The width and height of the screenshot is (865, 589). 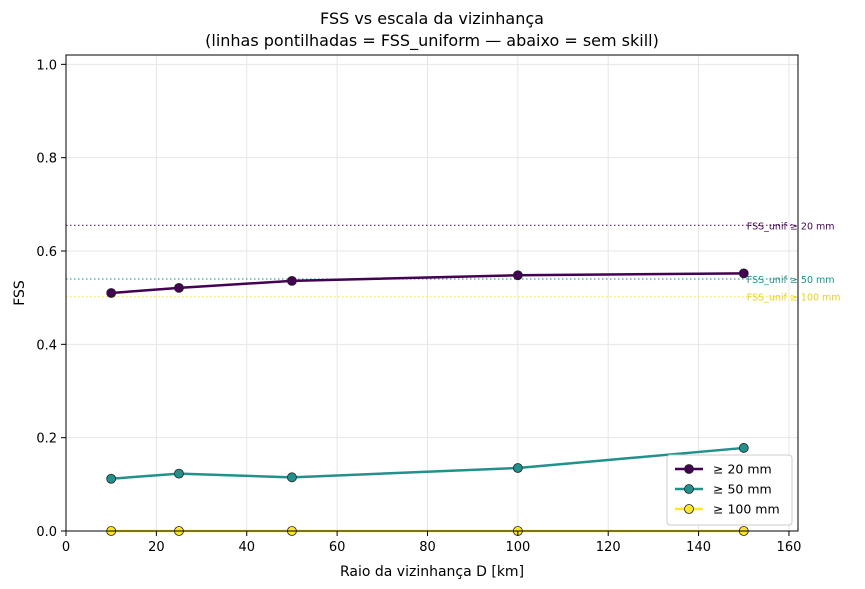 I want to click on legend-label: ≥ 50 mm, so click(x=742, y=489).